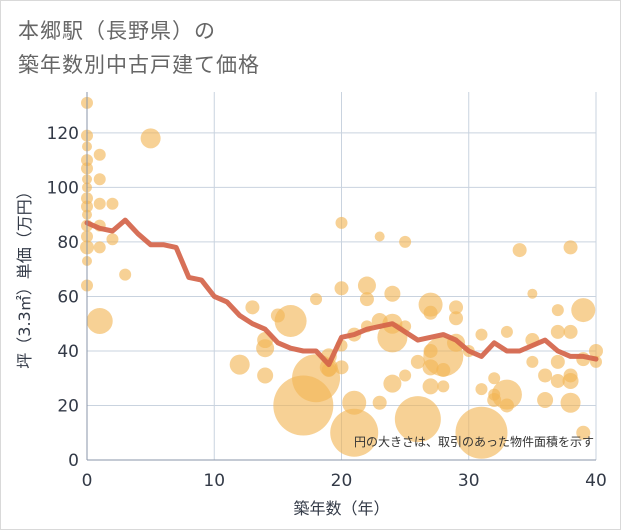  I want to click on x-tick-label: 0, so click(87, 481).